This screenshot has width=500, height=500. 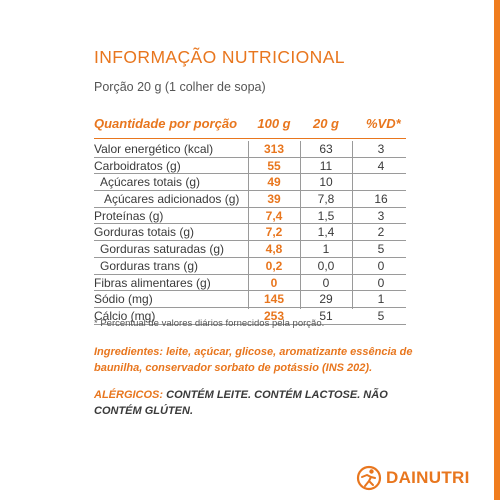 What do you see at coordinates (250, 249) in the screenshot?
I see `table-row: Gorduras saturadas (g) 4,8 1 5` at bounding box center [250, 249].